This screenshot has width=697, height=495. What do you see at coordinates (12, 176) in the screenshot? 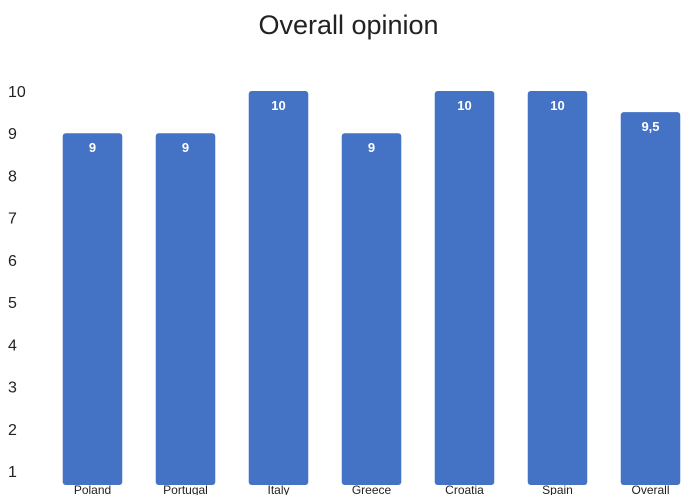
I see `y-tick-label: 8` at bounding box center [12, 176].